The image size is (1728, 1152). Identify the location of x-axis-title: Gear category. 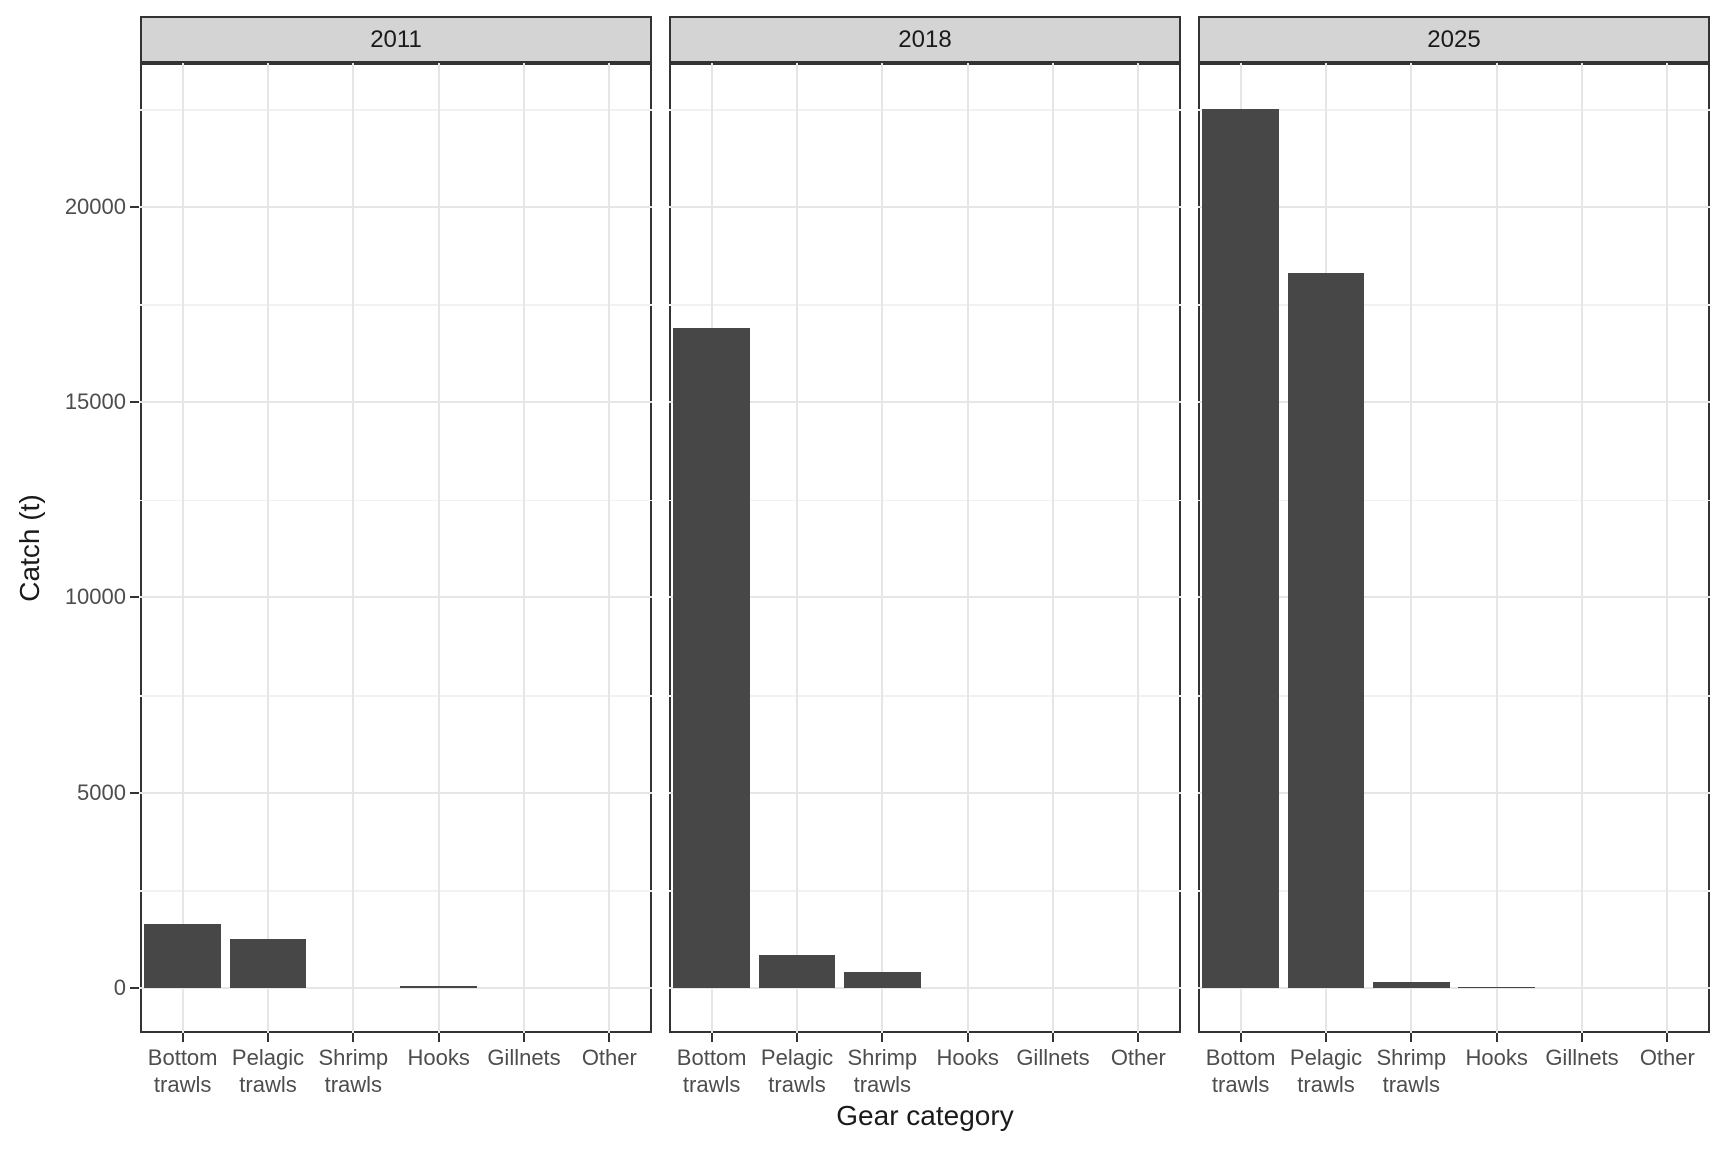
(925, 1115).